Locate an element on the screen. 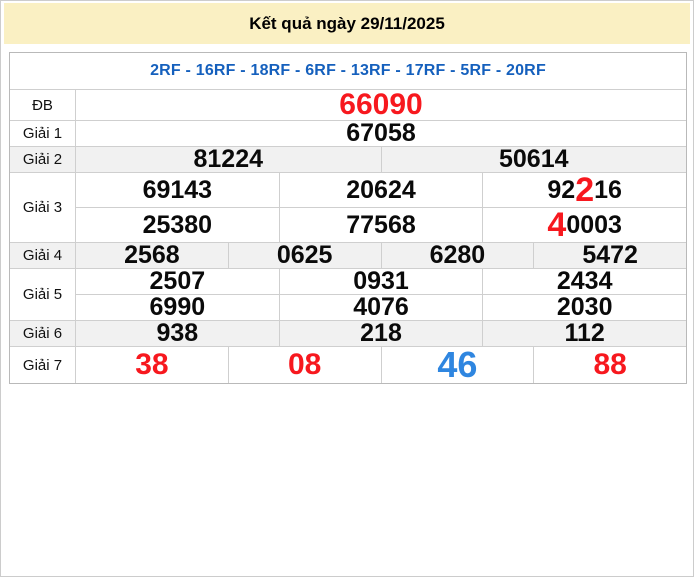 This screenshot has height=577, width=694. prize-number-cell: 0931 is located at coordinates (380, 281).